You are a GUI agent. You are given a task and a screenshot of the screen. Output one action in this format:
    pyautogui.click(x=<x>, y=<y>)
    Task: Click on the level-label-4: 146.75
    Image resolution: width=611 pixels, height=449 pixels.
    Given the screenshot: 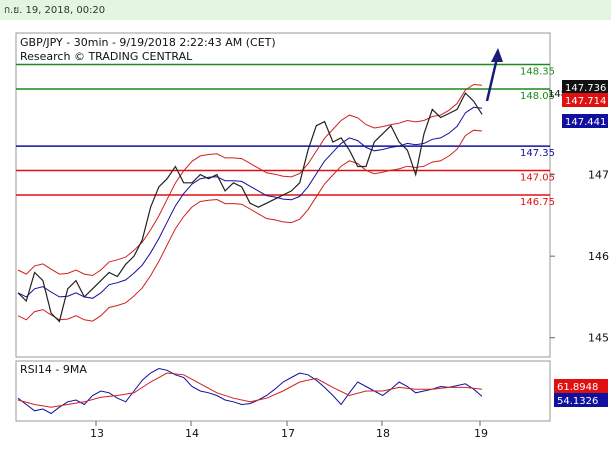 What is the action you would take?
    pyautogui.click(x=537, y=202)
    